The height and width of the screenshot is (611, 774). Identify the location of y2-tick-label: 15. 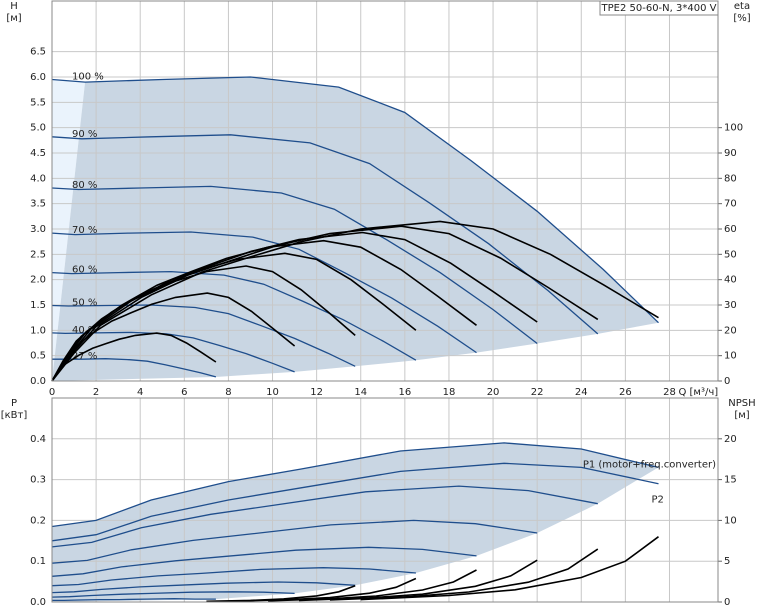
(730, 480).